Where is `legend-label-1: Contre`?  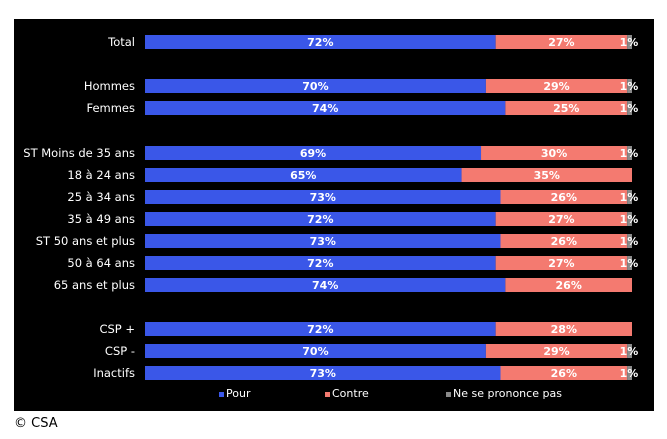
legend-label-1: Contre is located at coordinates (350, 393).